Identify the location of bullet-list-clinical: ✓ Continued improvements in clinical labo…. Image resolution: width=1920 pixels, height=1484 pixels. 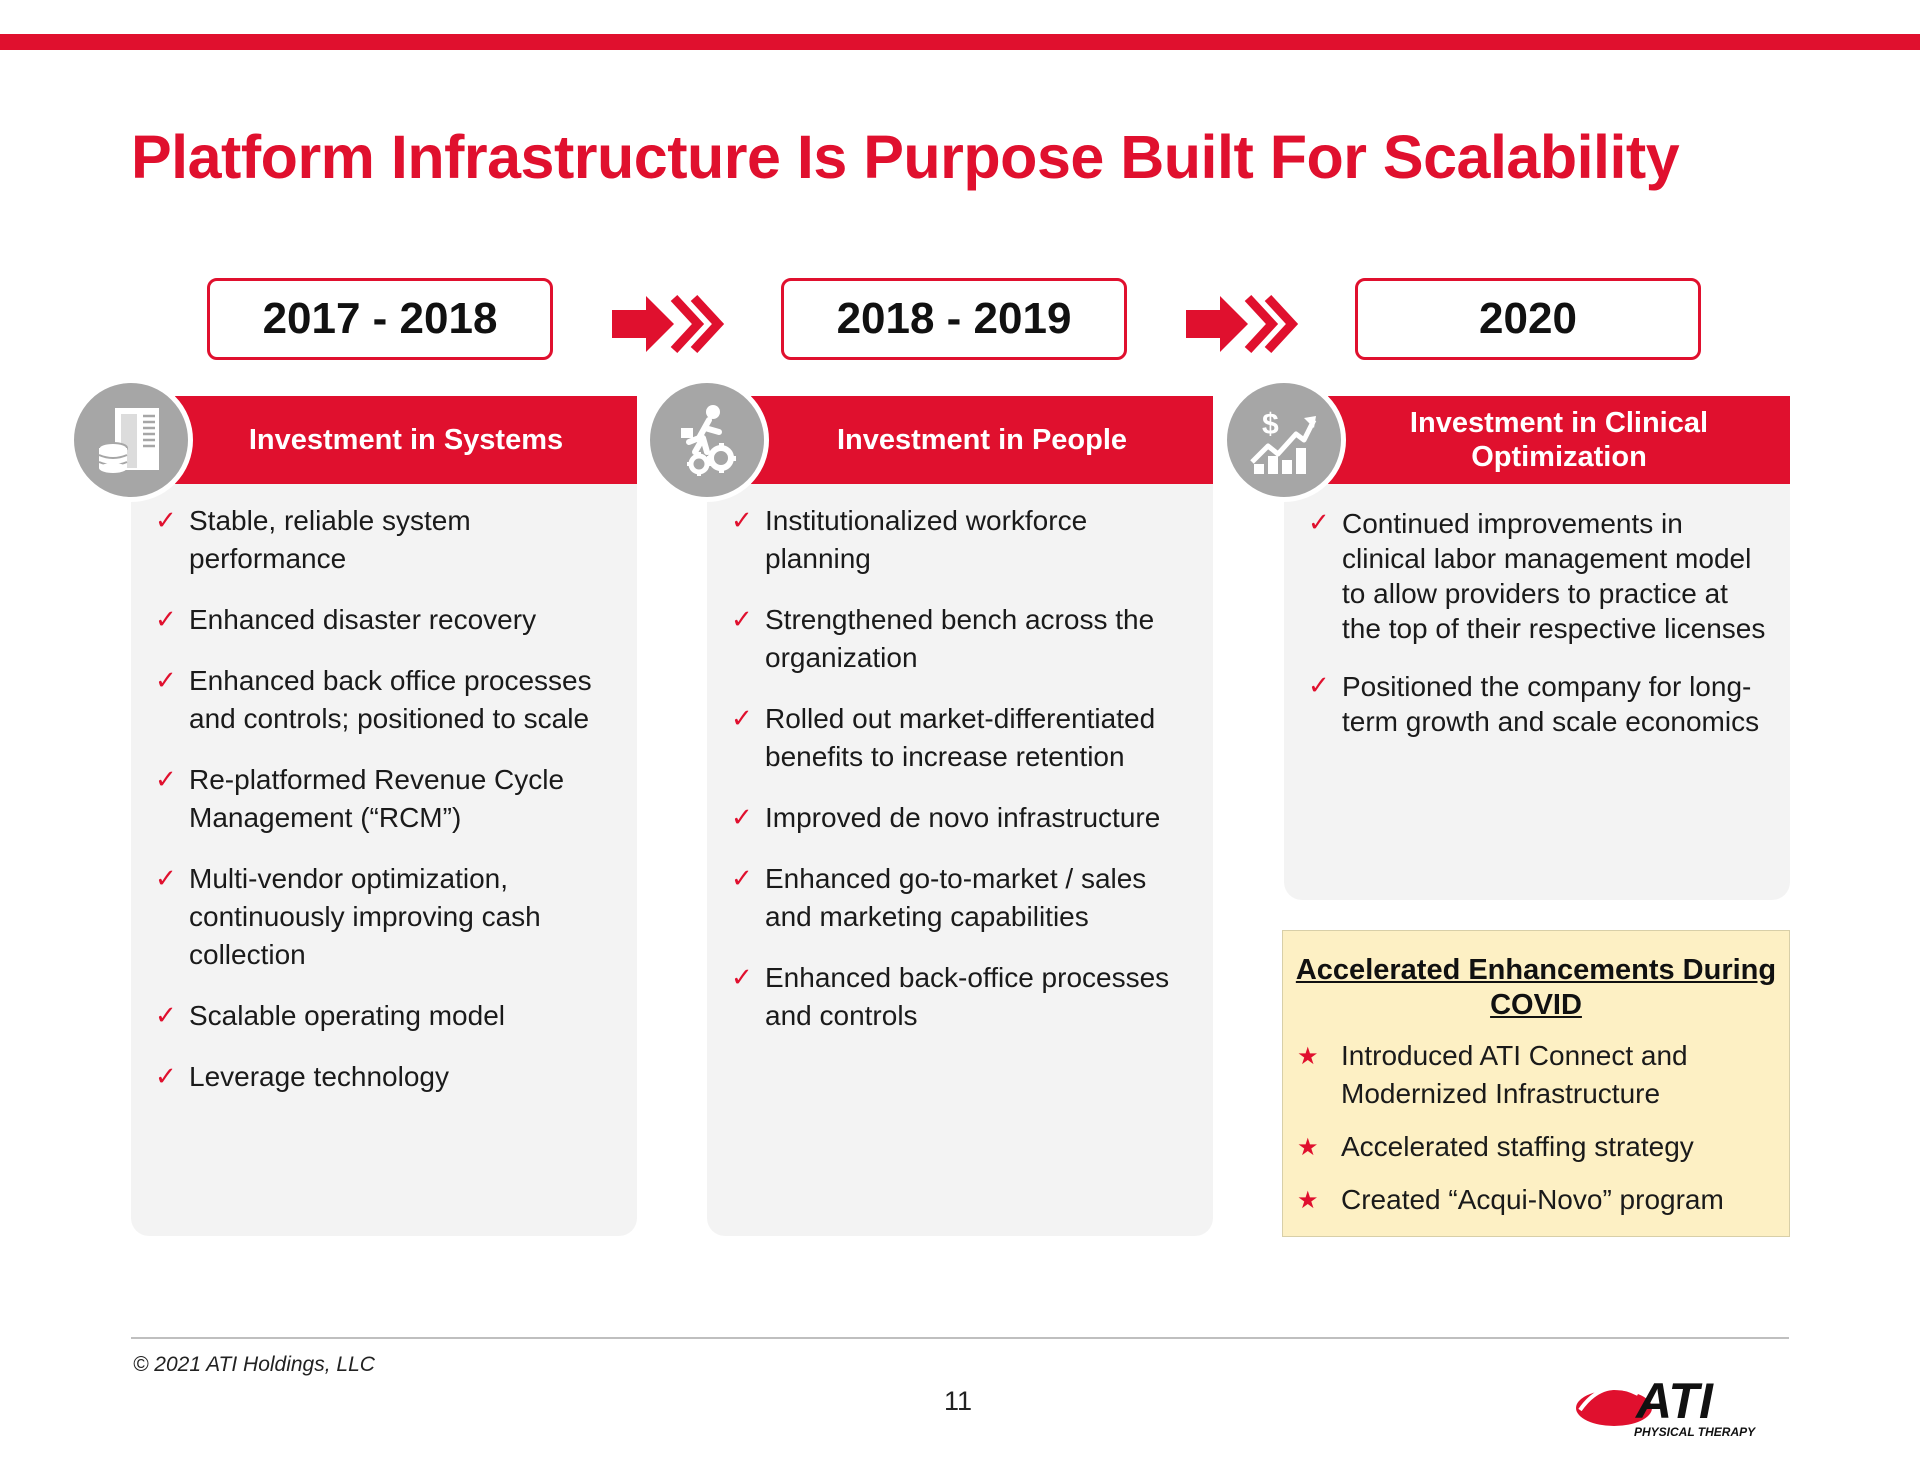
(1540, 634).